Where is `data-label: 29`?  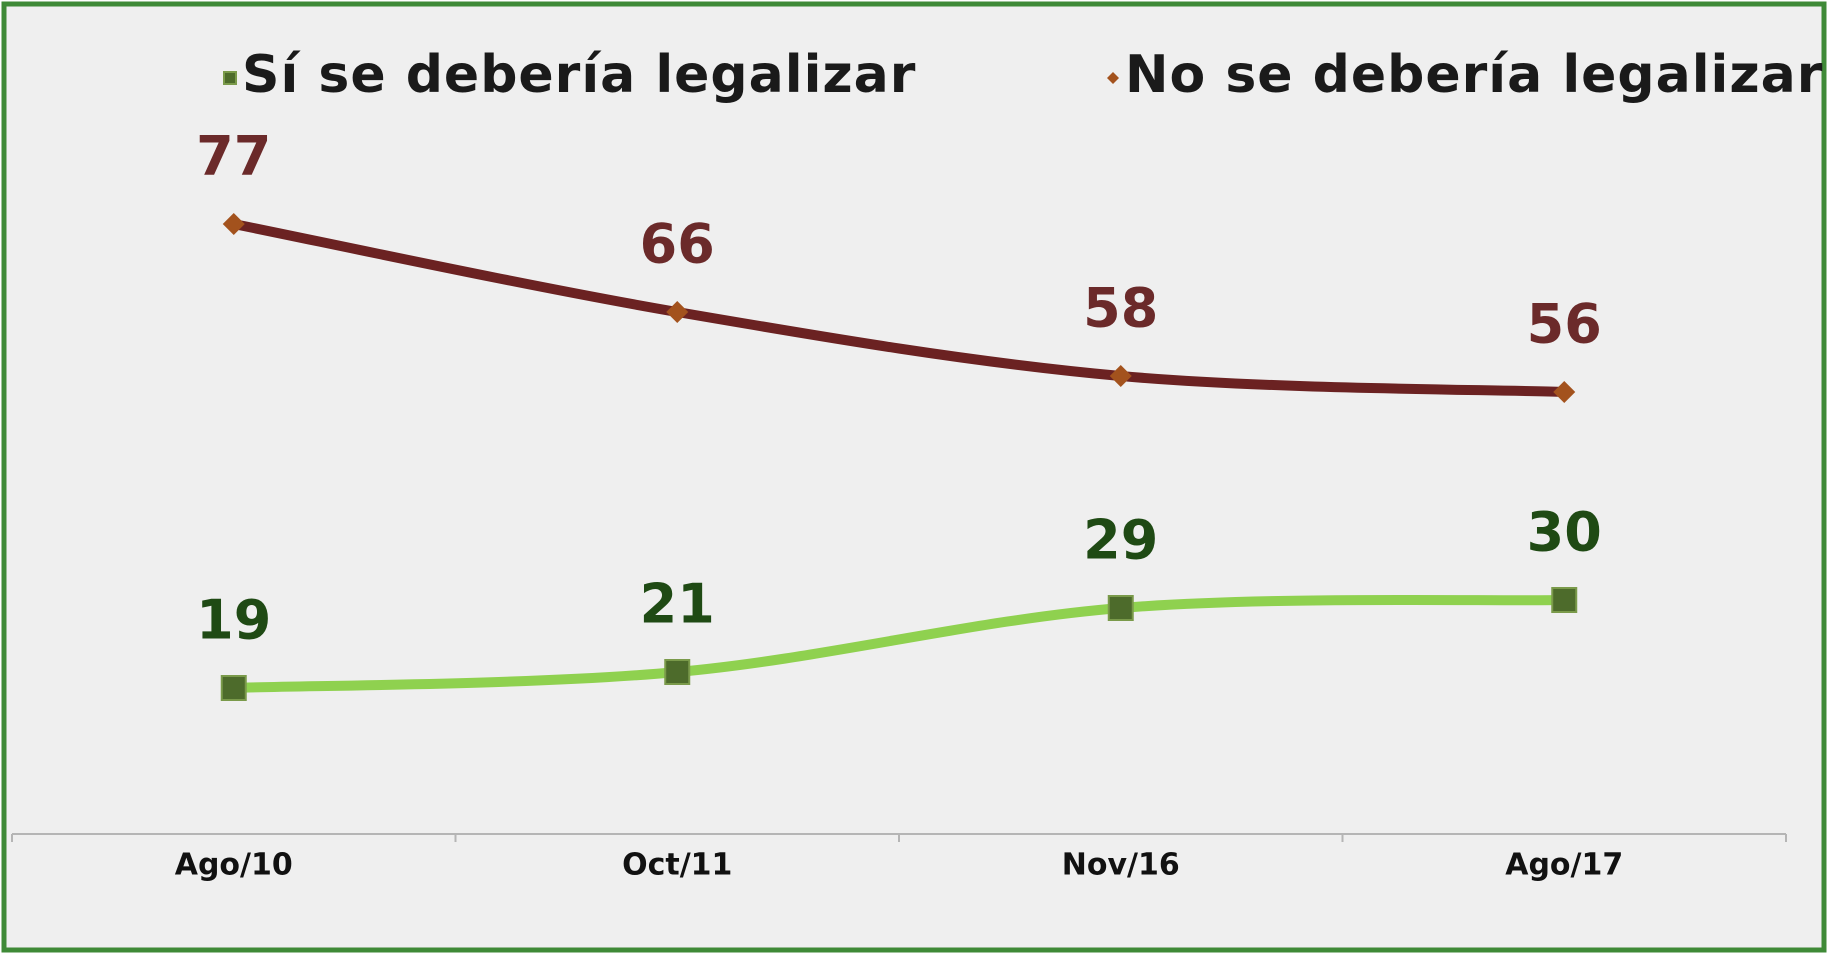 data-label: 29 is located at coordinates (1120, 540).